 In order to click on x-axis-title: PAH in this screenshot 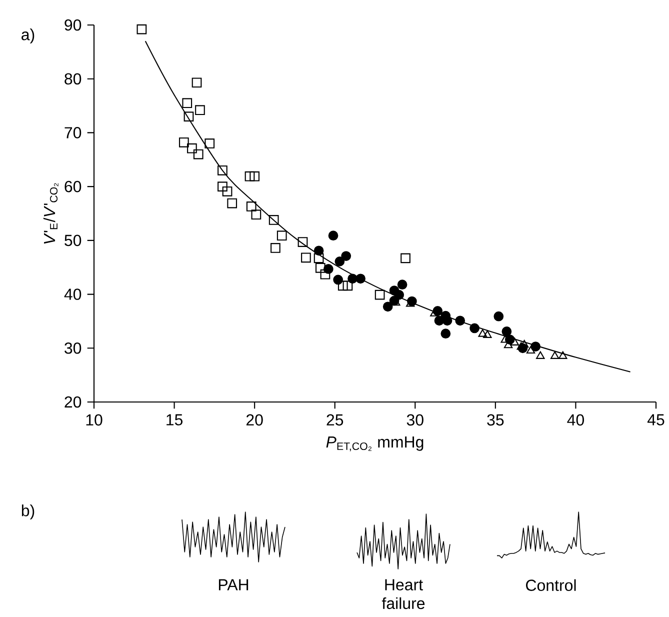, I will do `click(233, 584)`.